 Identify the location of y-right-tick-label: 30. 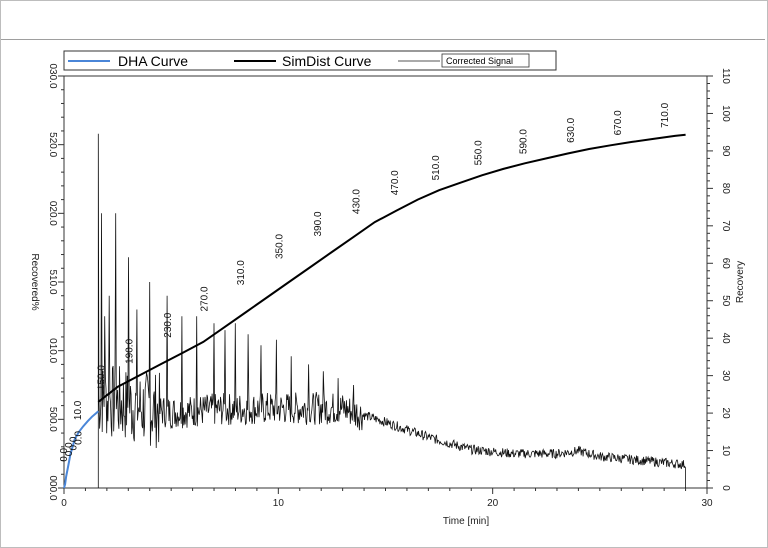
(725, 376).